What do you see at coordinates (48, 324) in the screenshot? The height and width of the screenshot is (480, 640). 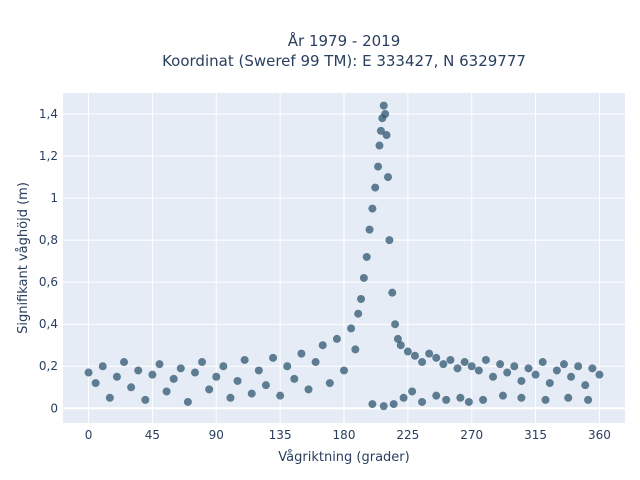 I see `y-tick-label: 0,4` at bounding box center [48, 324].